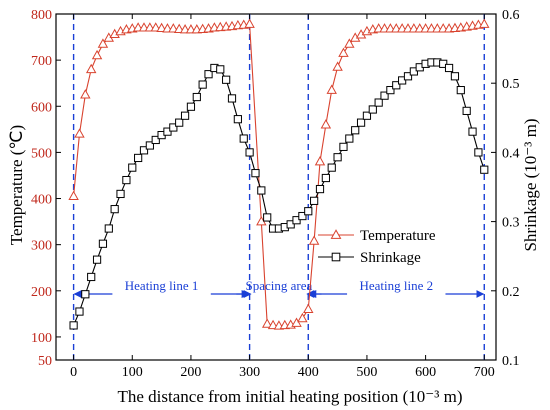  I want to click on section-label: Spacing area, so click(279, 285).